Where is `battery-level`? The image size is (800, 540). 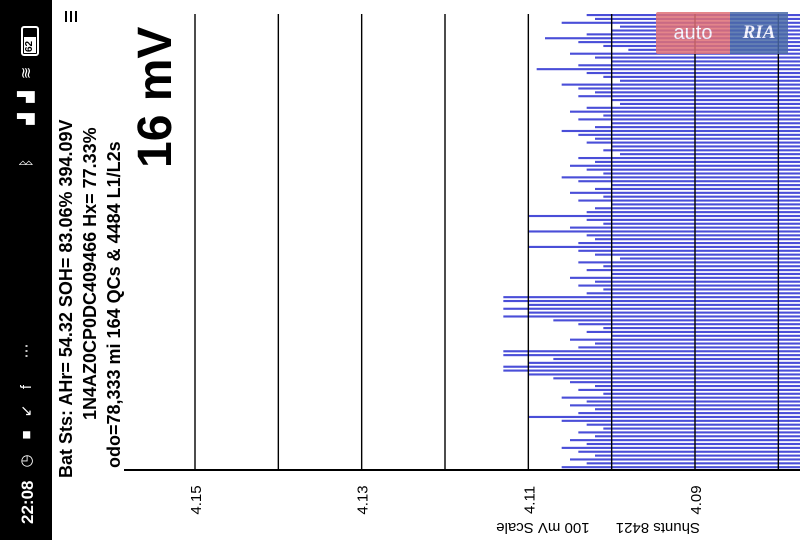 battery-level is located at coordinates (30, 44).